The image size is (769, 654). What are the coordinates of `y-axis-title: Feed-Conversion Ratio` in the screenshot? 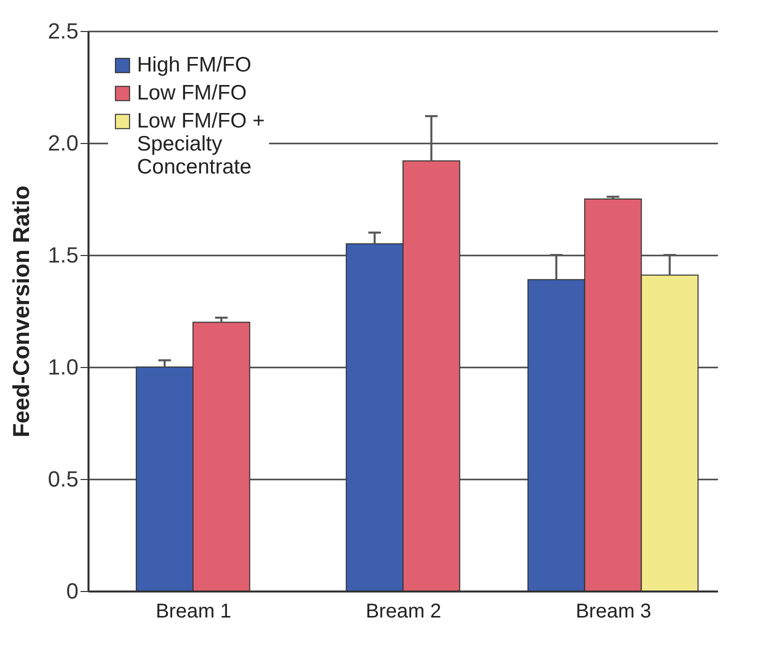 It's located at (21, 312).